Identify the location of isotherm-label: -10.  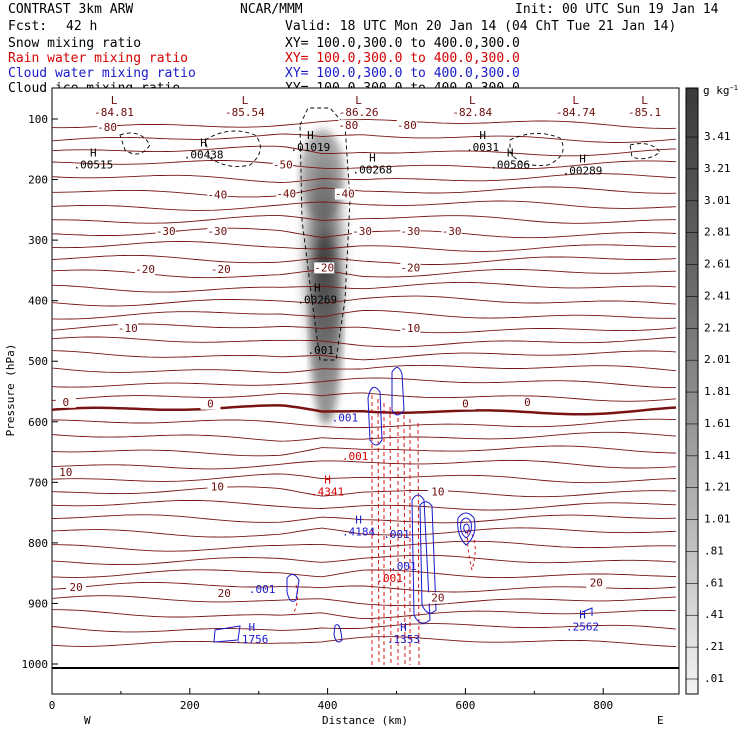
(410, 328).